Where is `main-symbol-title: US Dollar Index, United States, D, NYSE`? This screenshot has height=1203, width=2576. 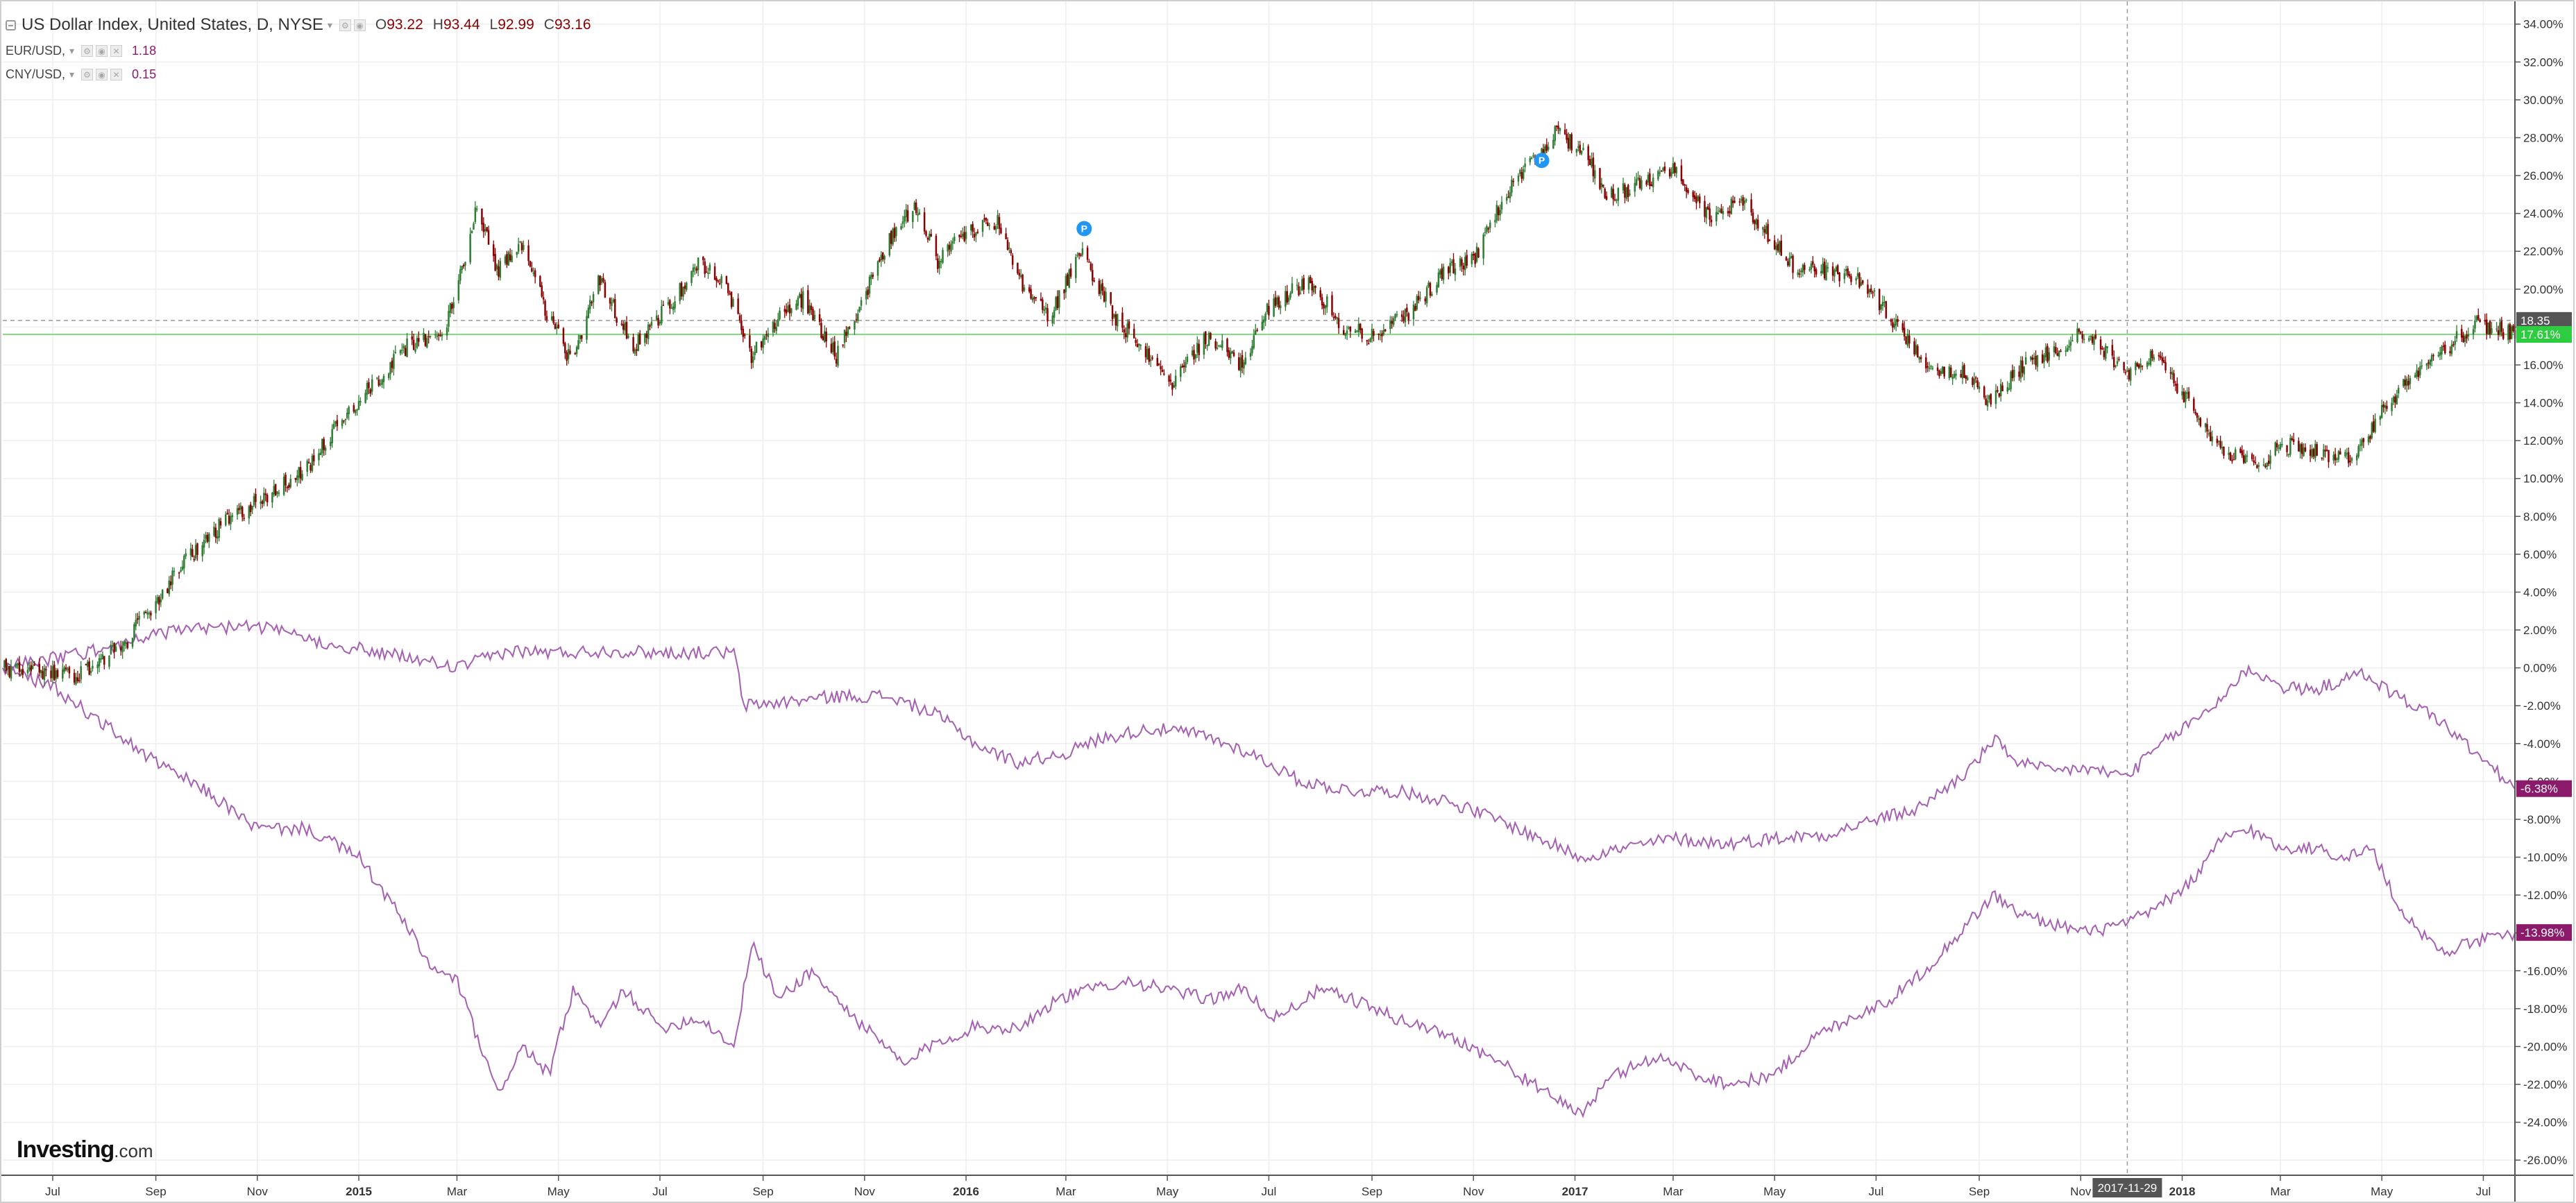
main-symbol-title: US Dollar Index, United States, D, NYSE is located at coordinates (173, 24).